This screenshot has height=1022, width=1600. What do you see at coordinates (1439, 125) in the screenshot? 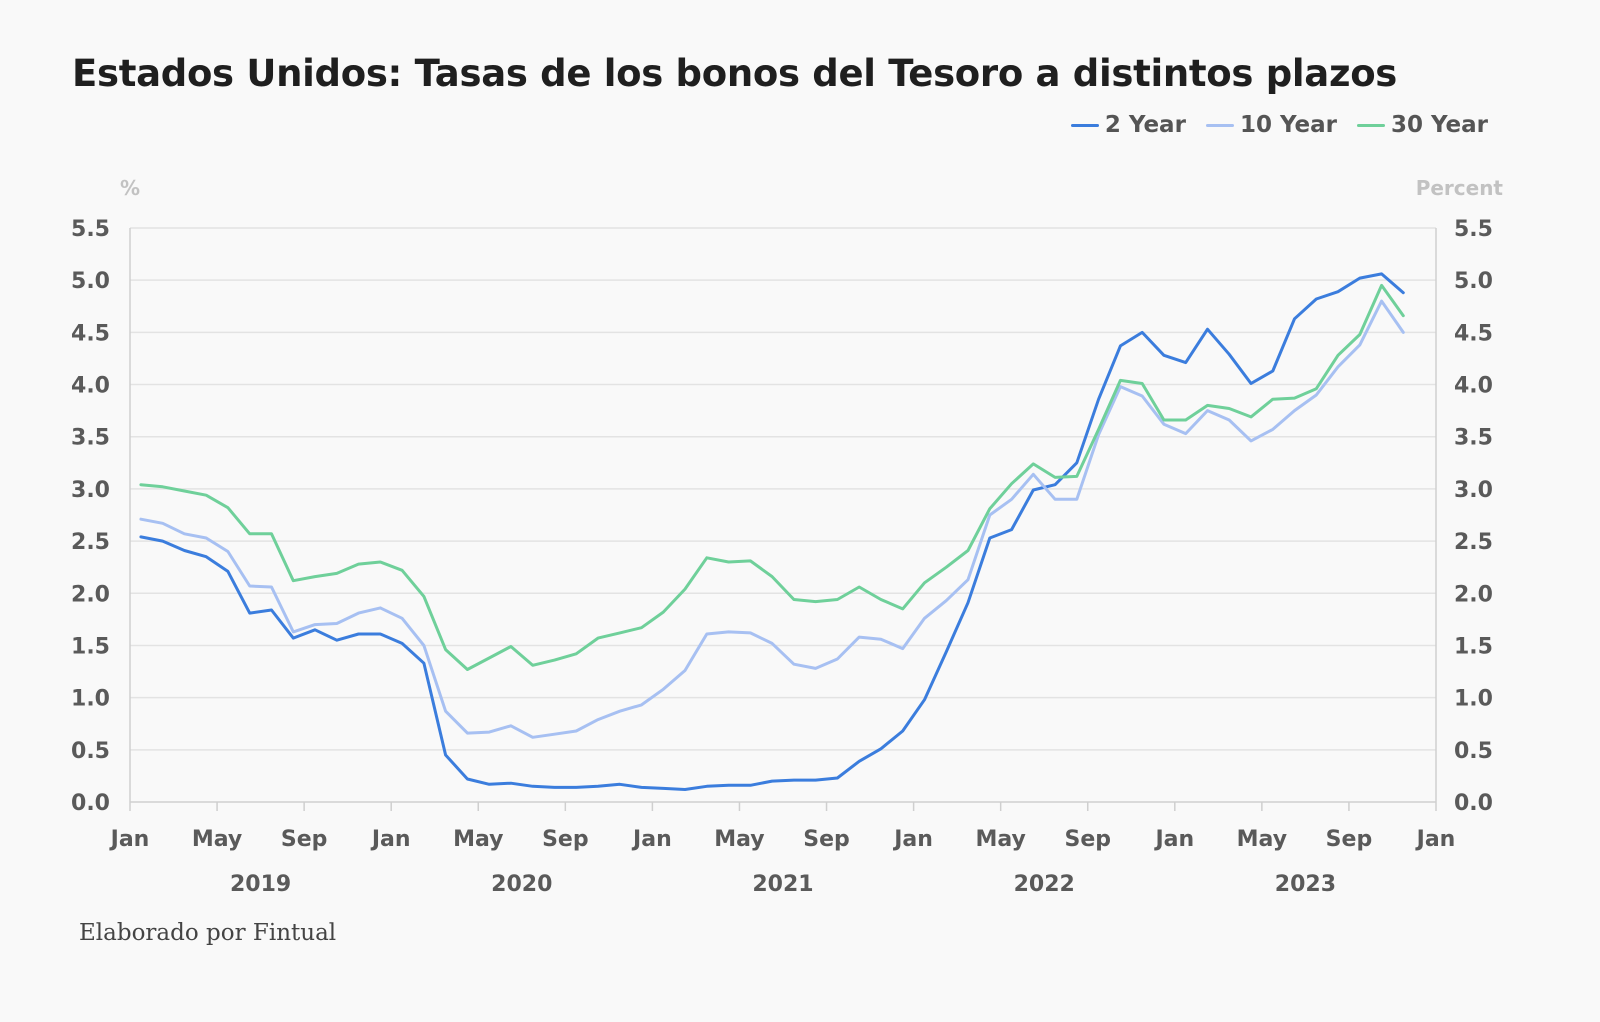
I see `legend-label-30-year: 30 Year` at bounding box center [1439, 125].